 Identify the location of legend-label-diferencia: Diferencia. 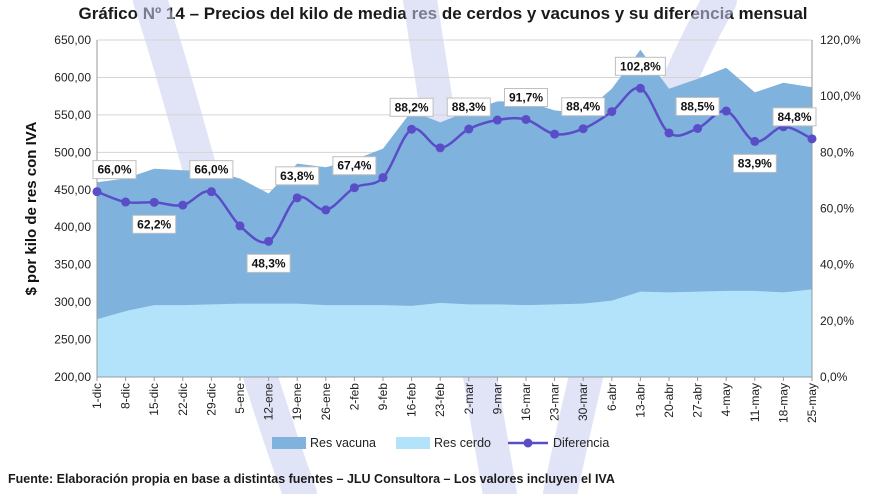
(581, 443).